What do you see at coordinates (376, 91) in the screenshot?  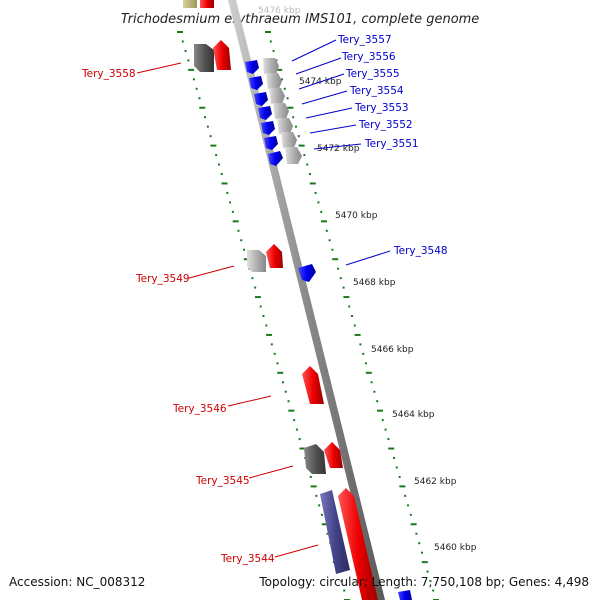 I see `gene-label: Tery_3554` at bounding box center [376, 91].